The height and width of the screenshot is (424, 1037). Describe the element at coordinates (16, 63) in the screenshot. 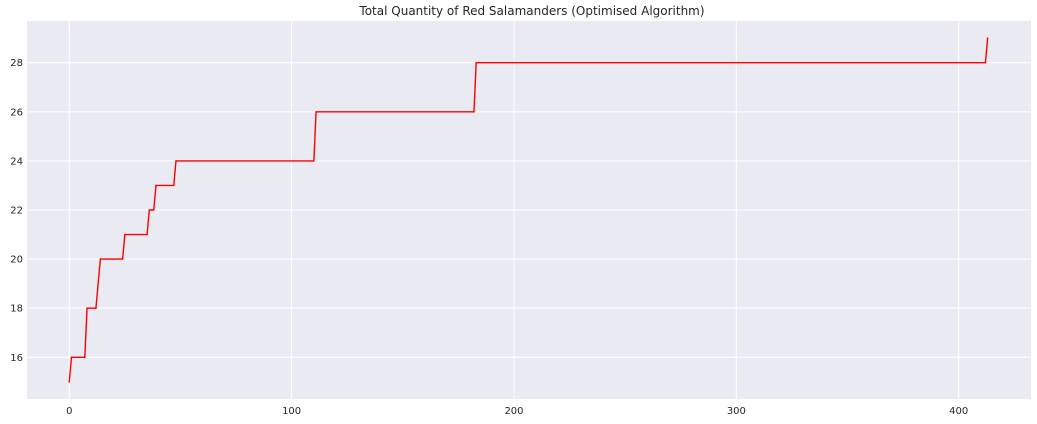

I see `y-tick-label: 28` at that location.